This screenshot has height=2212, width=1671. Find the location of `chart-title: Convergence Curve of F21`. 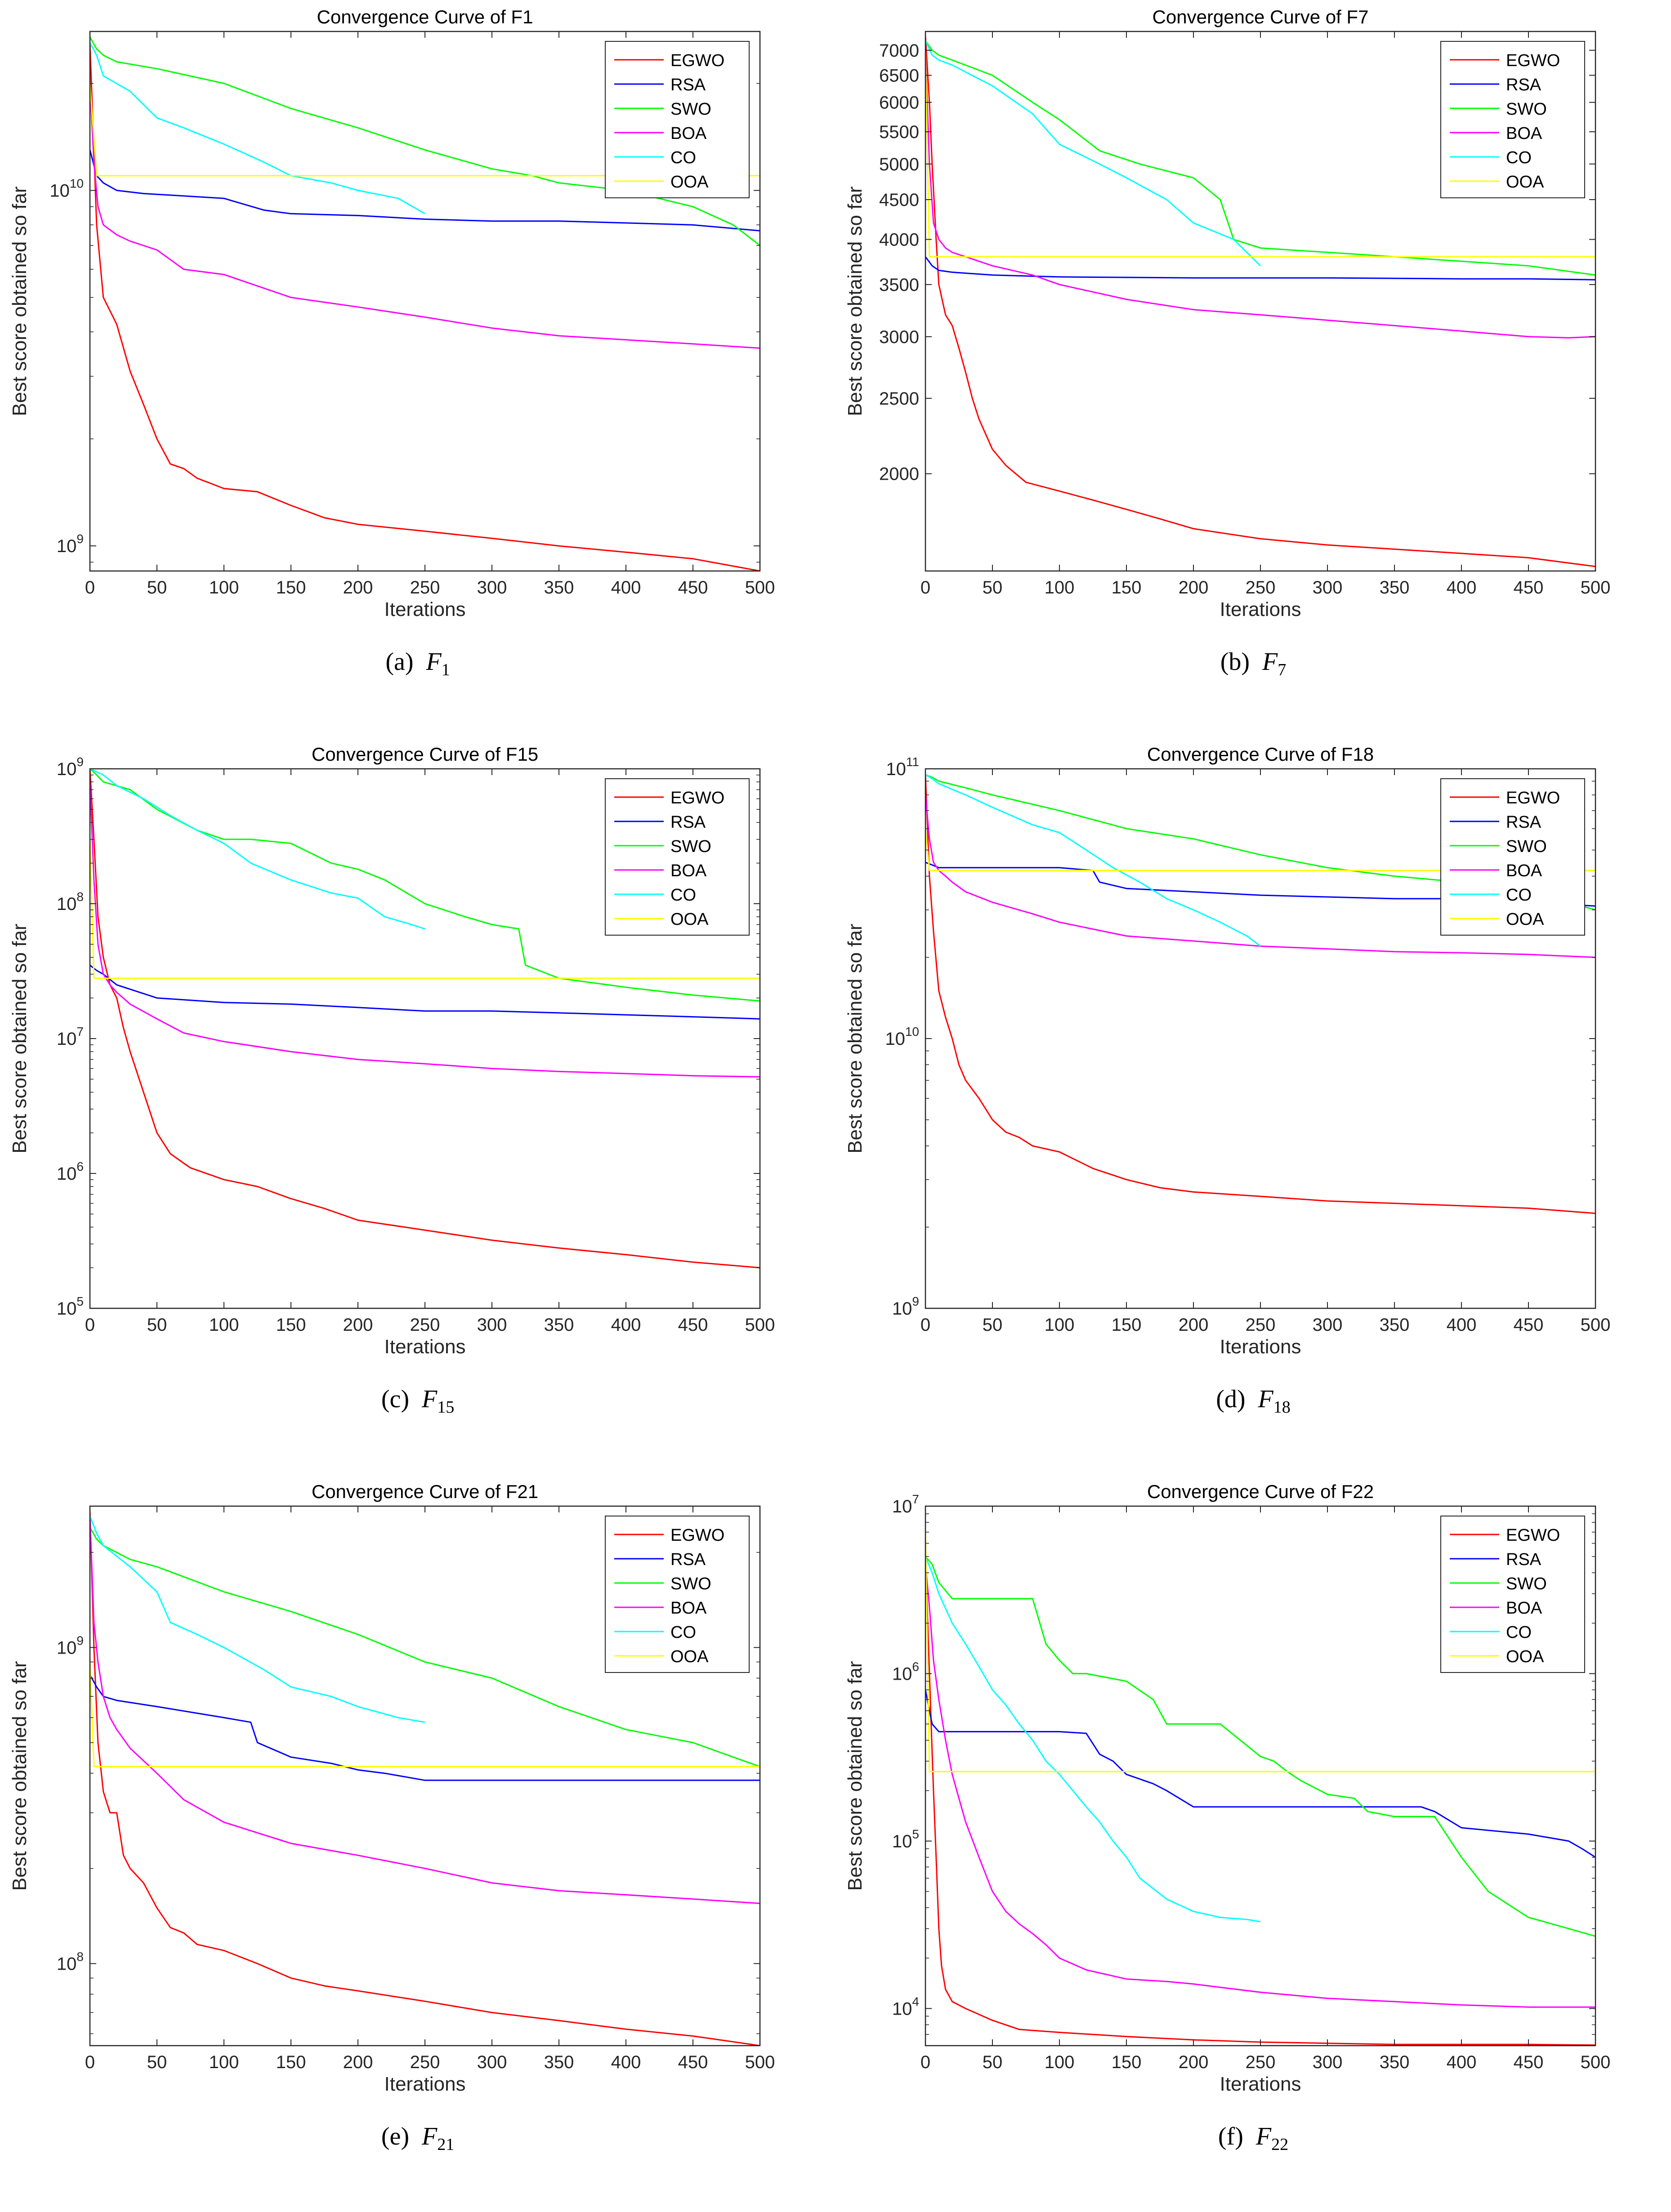

chart-title: Convergence Curve of F21 is located at coordinates (425, 1491).